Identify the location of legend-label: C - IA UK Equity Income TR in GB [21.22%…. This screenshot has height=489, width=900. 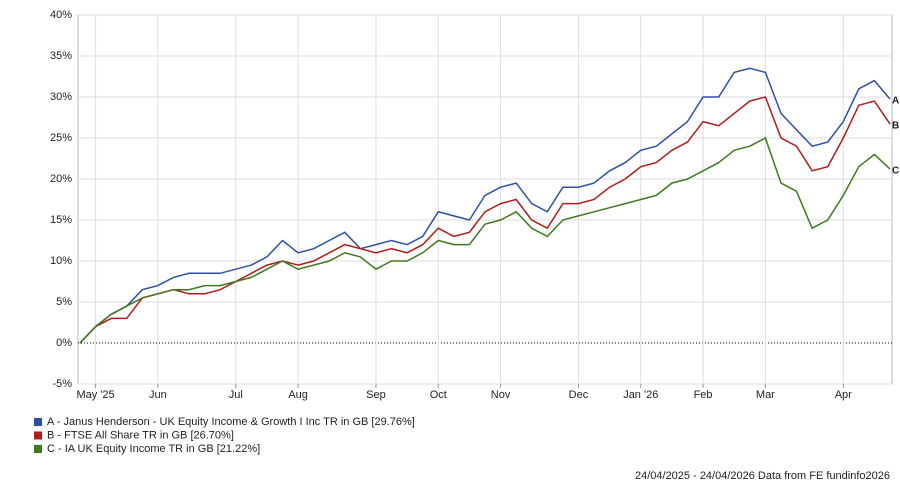
(153, 449).